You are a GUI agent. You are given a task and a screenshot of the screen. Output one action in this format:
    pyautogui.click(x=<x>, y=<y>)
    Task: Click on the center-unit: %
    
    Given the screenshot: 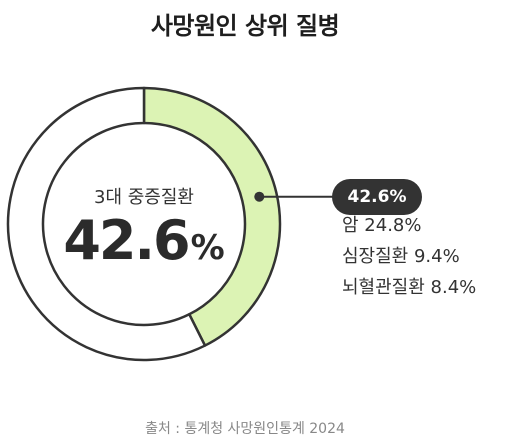 What is the action you would take?
    pyautogui.click(x=207, y=248)
    